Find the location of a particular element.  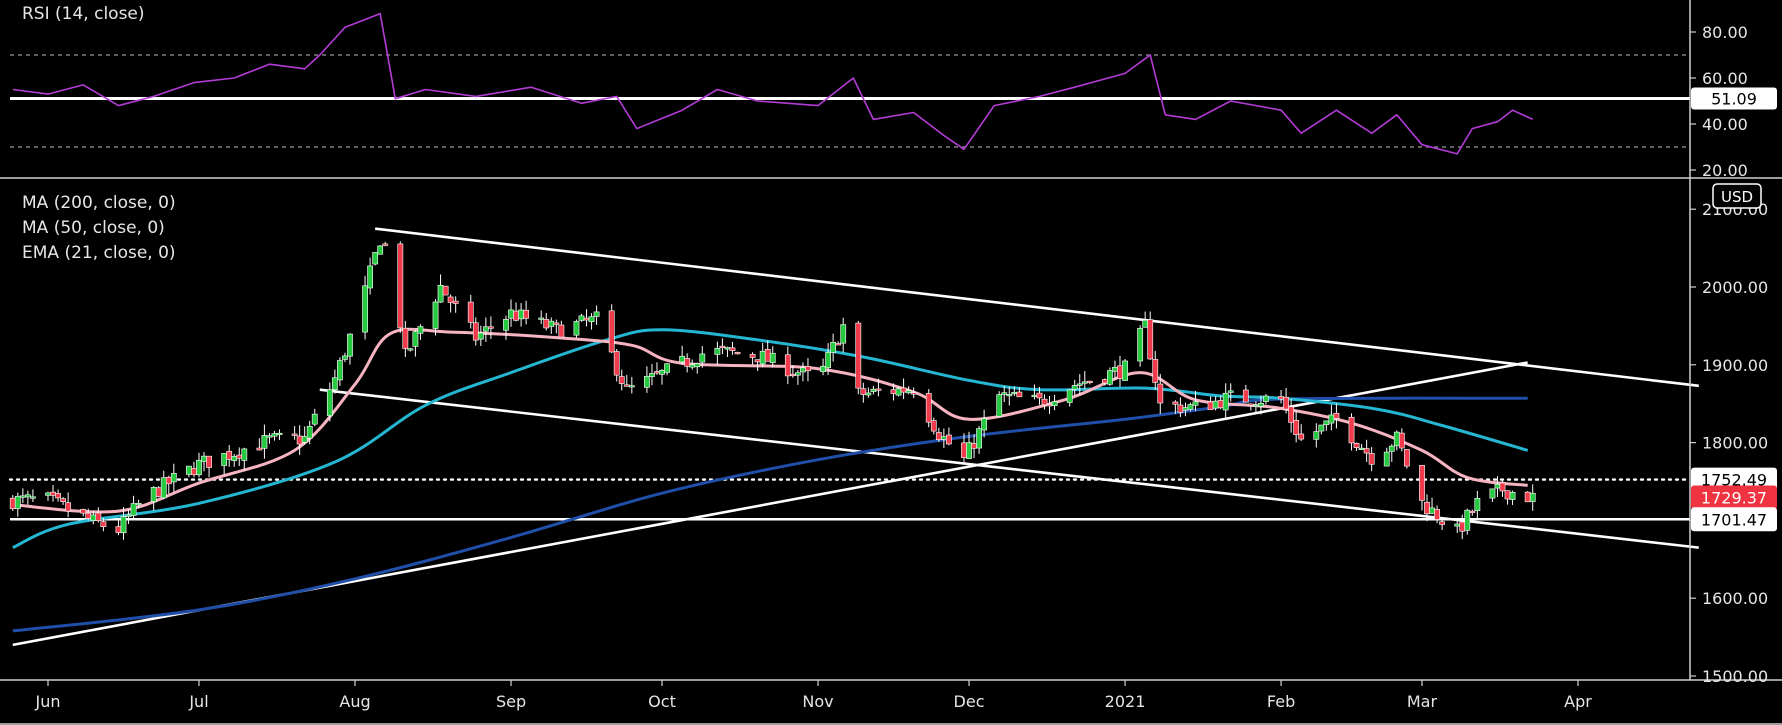

currency-tag: USD is located at coordinates (1737, 196).